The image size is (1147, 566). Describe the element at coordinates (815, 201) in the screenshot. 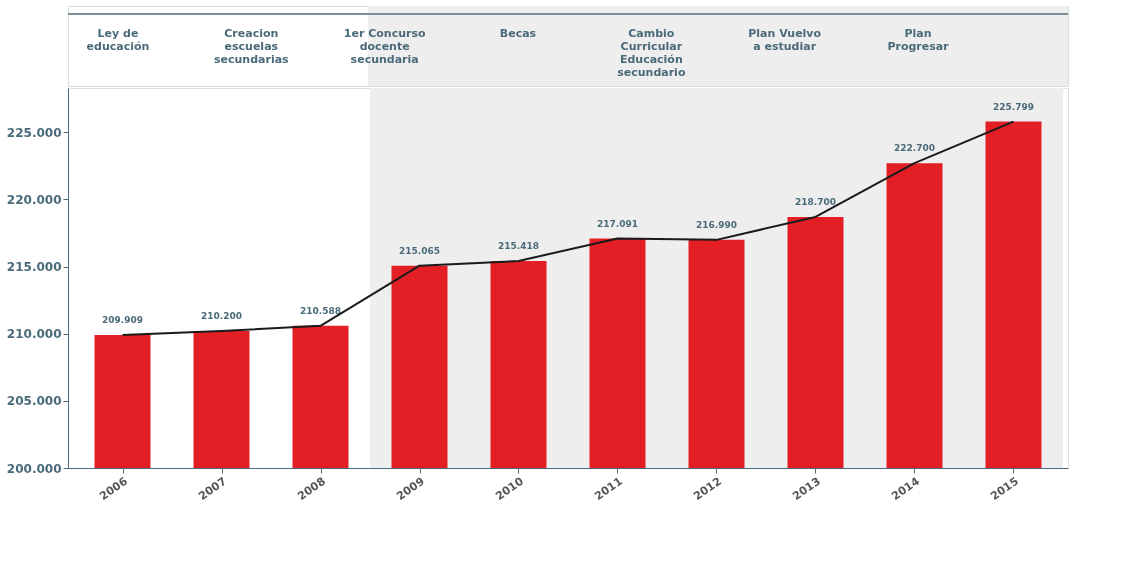

I see `data-label: 218.700` at that location.